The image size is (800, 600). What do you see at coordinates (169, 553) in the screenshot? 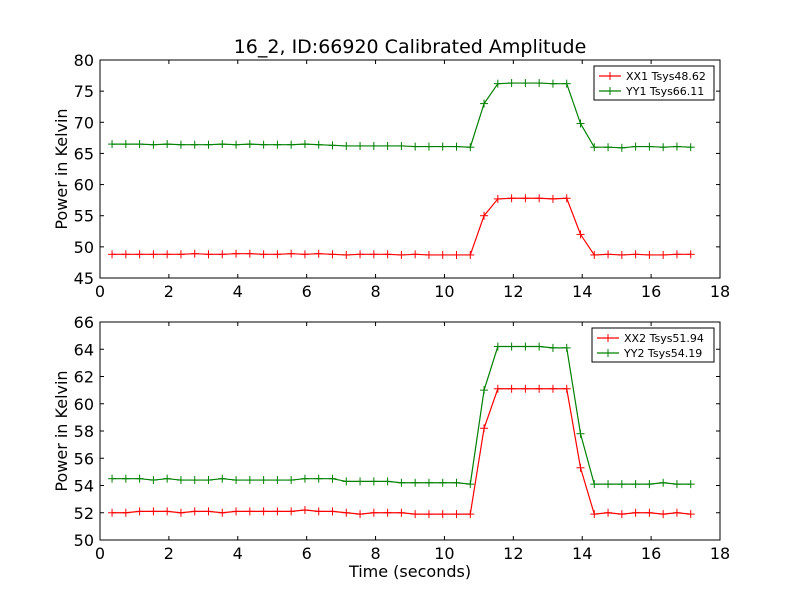
I see `x-tick-label: 2` at bounding box center [169, 553].